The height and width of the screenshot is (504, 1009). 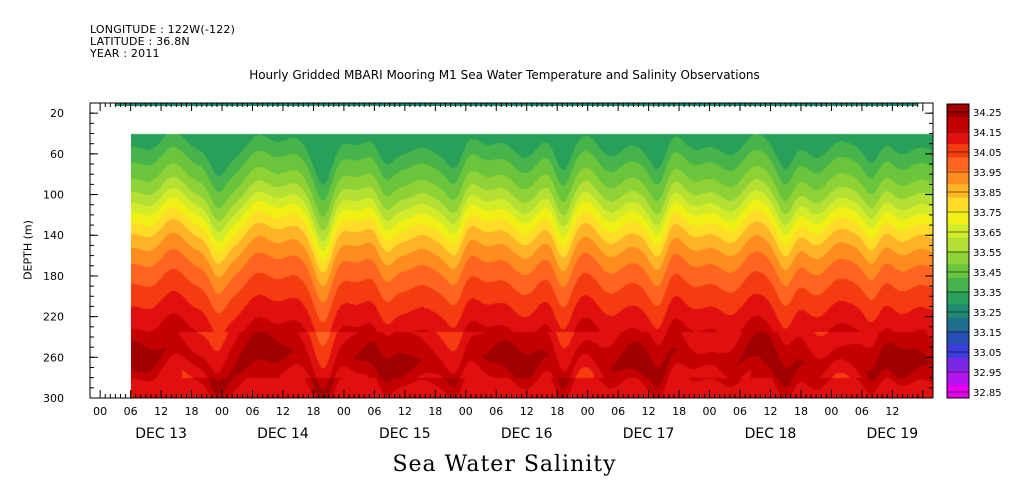 I want to click on colorbar-frame, so click(x=958, y=251).